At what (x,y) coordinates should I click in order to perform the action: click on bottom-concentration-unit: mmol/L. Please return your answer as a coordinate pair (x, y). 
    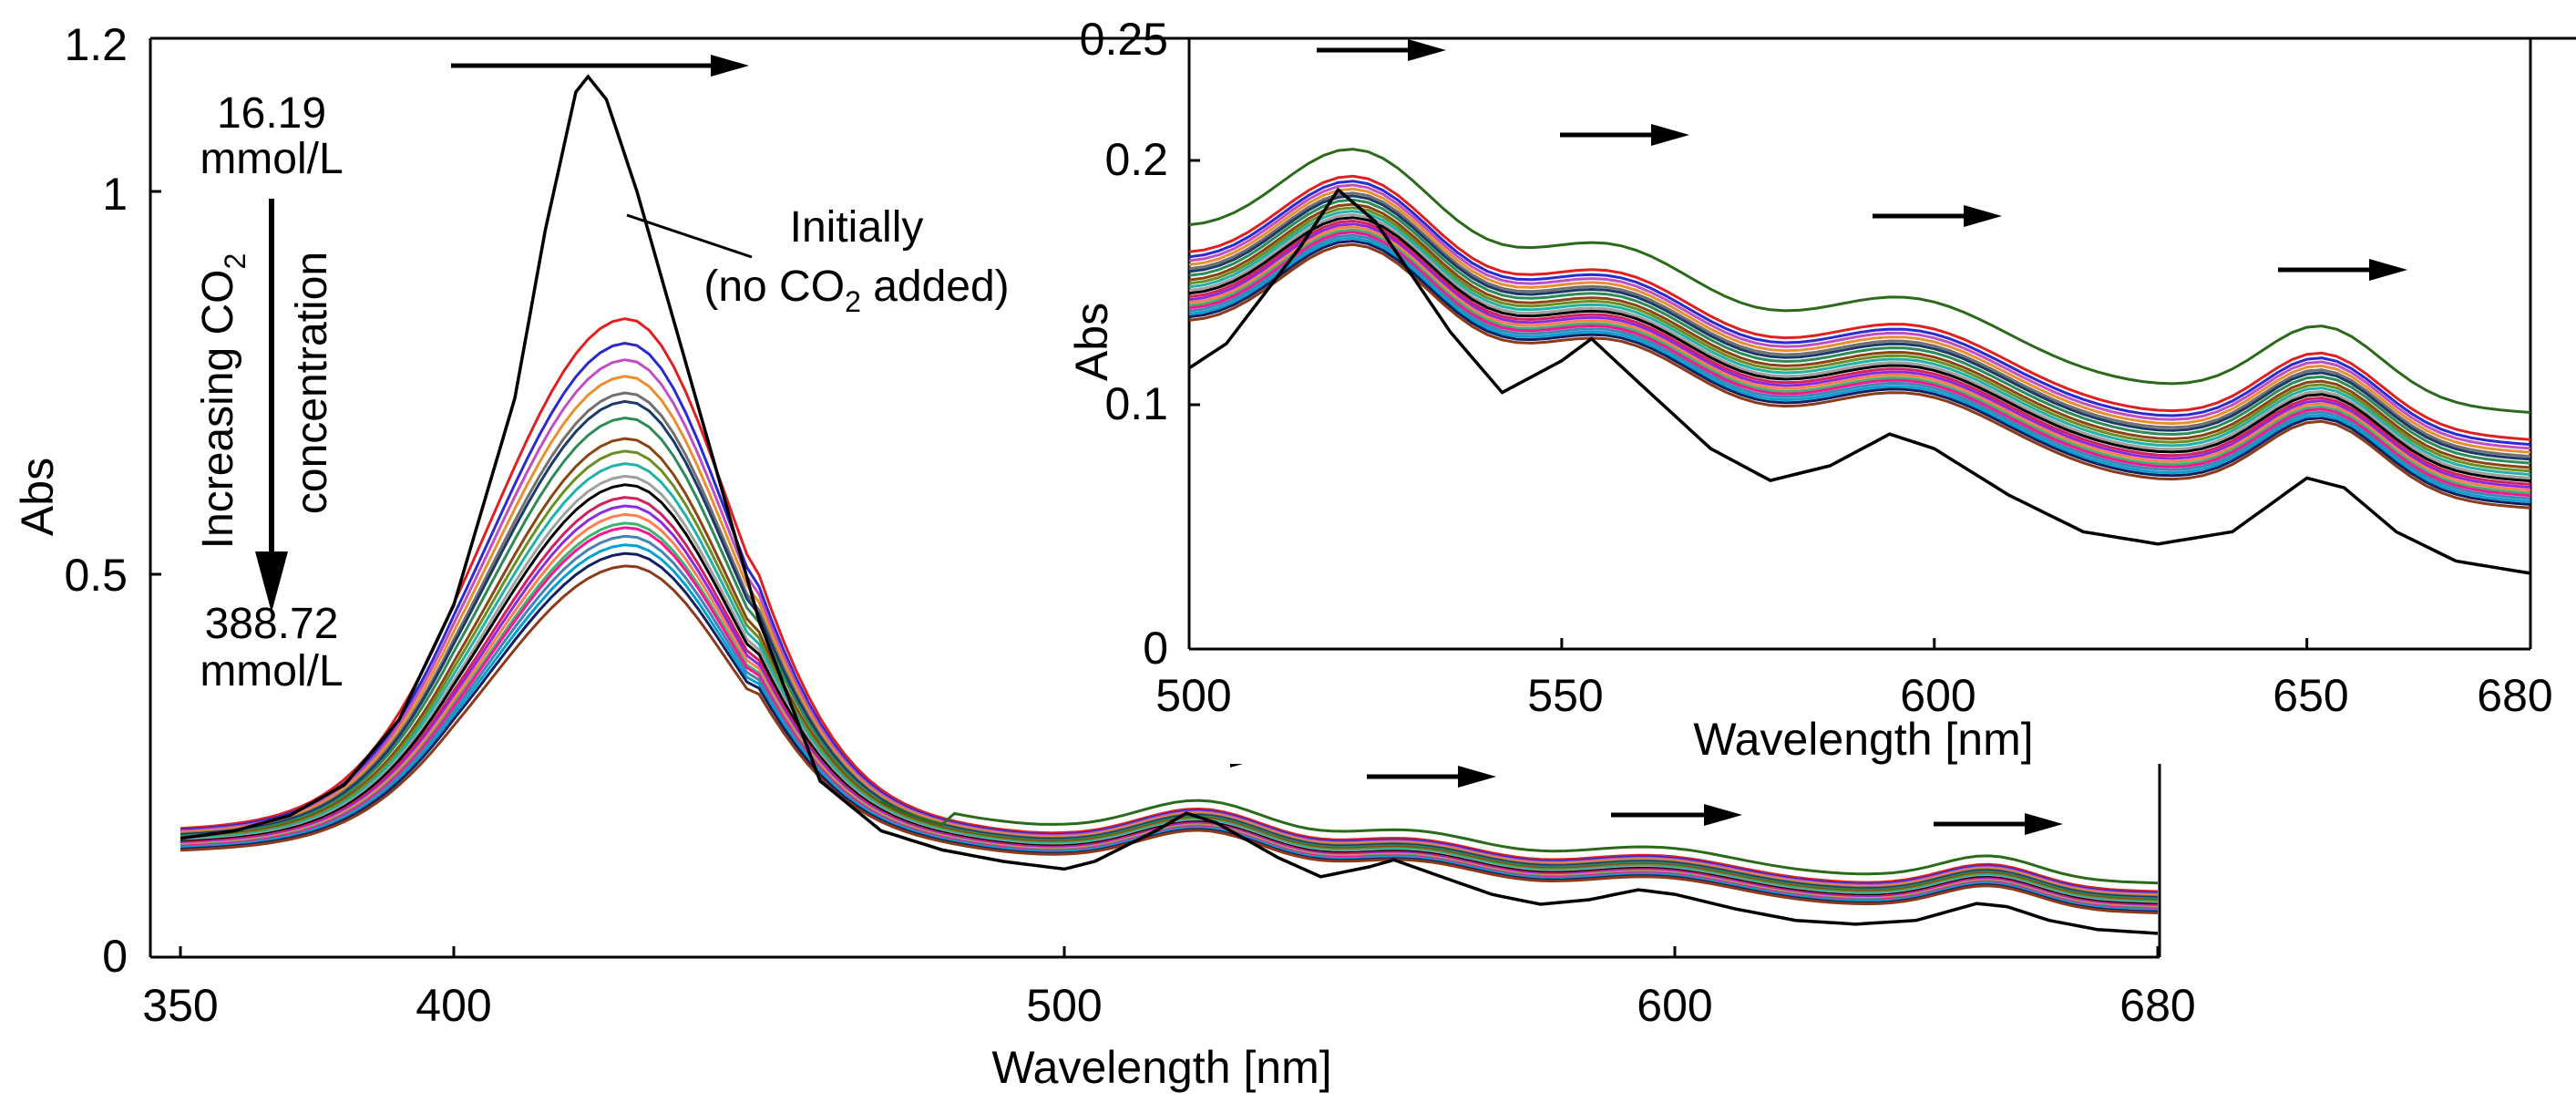
    Looking at the image, I should click on (271, 671).